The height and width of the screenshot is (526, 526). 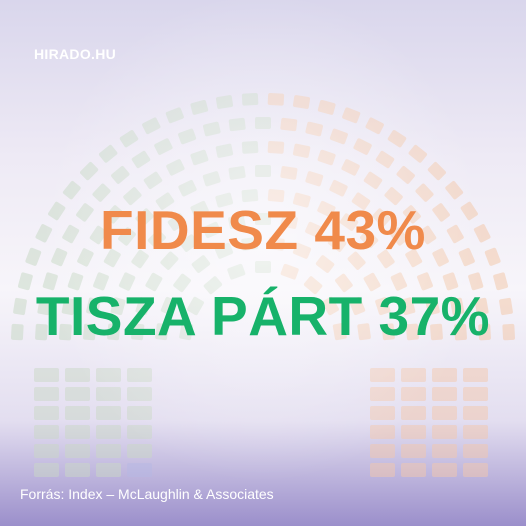 What do you see at coordinates (75, 54) in the screenshot?
I see `hirado-logo: HIRADO.HU` at bounding box center [75, 54].